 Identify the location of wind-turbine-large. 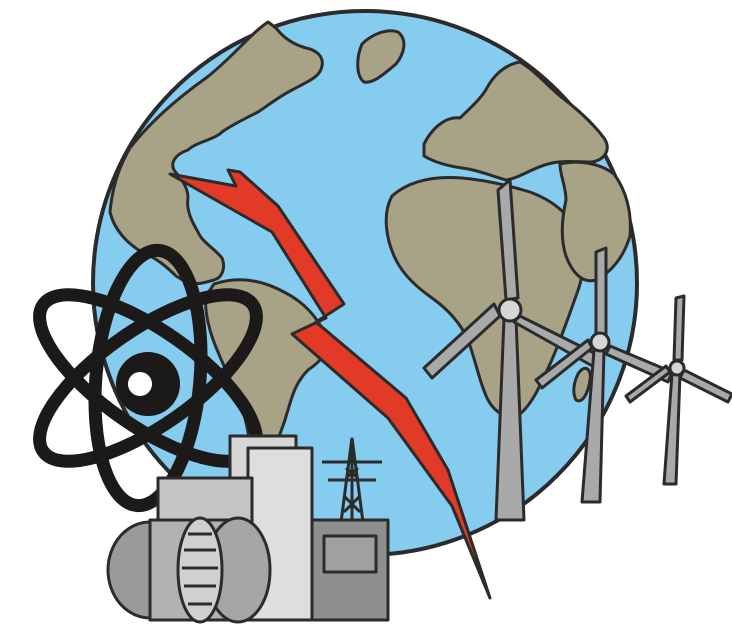
(512, 350).